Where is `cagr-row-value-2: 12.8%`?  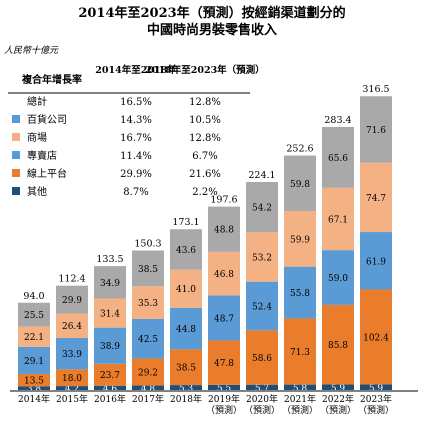 cagr-row-value-2: 12.8% is located at coordinates (205, 138).